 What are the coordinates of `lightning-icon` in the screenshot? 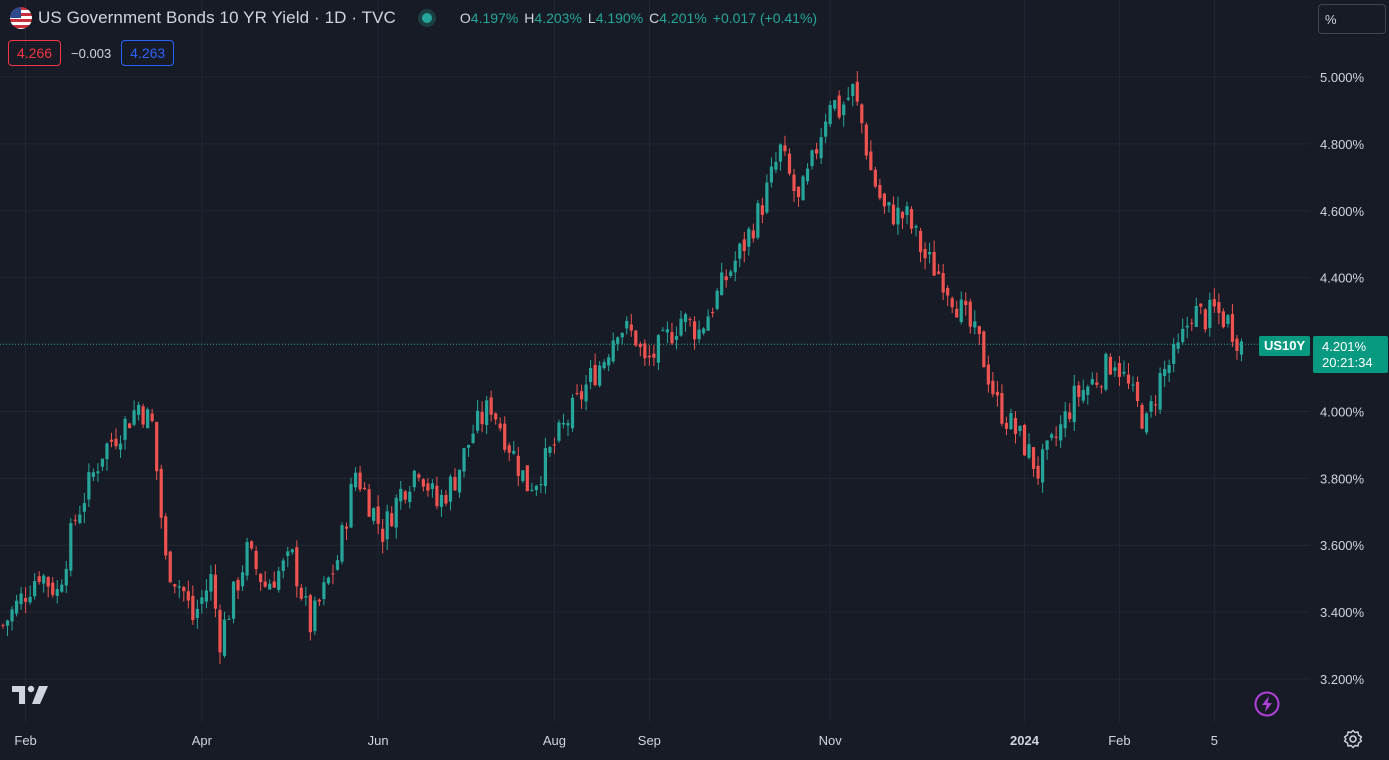 It's located at (1267, 704).